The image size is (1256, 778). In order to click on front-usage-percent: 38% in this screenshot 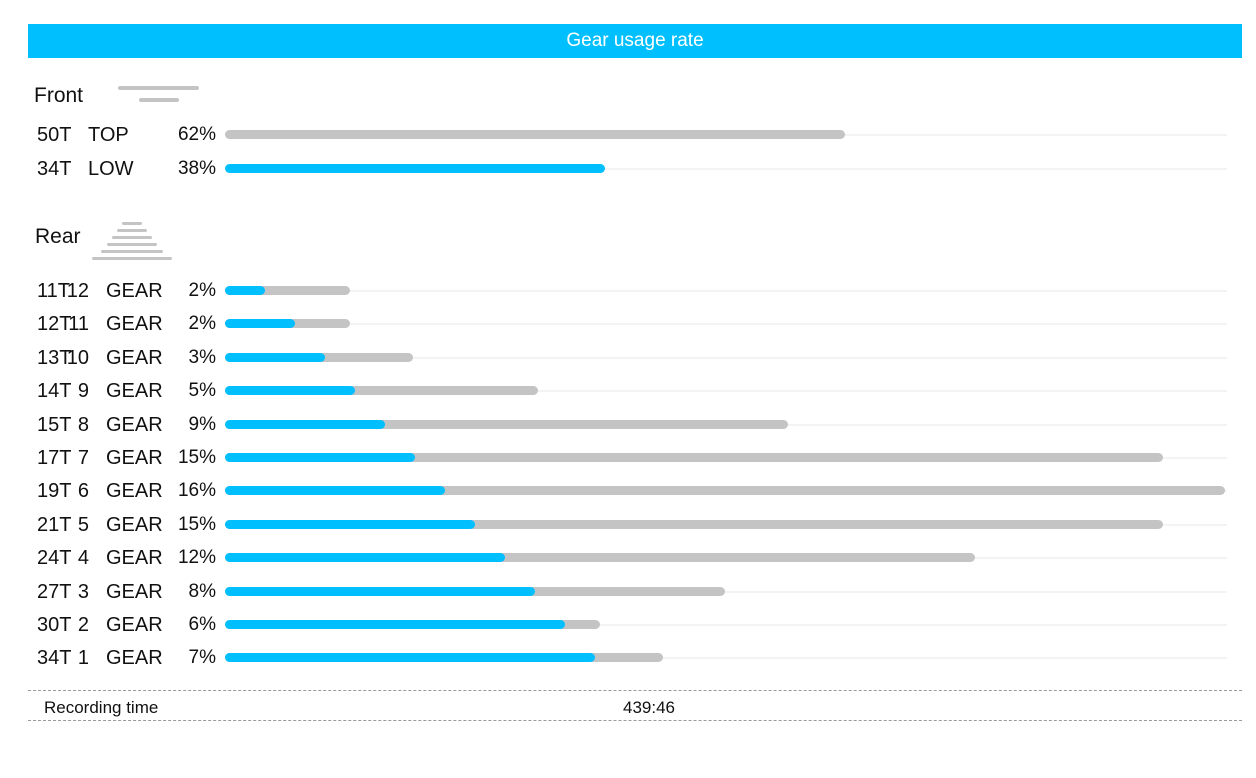, I will do `click(196, 168)`.